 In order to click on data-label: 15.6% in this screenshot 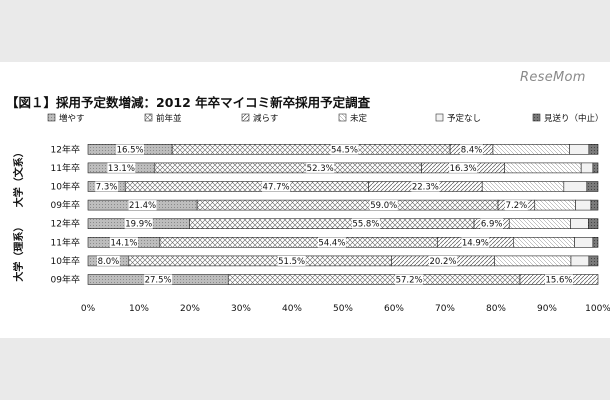, I will do `click(558, 281)`.